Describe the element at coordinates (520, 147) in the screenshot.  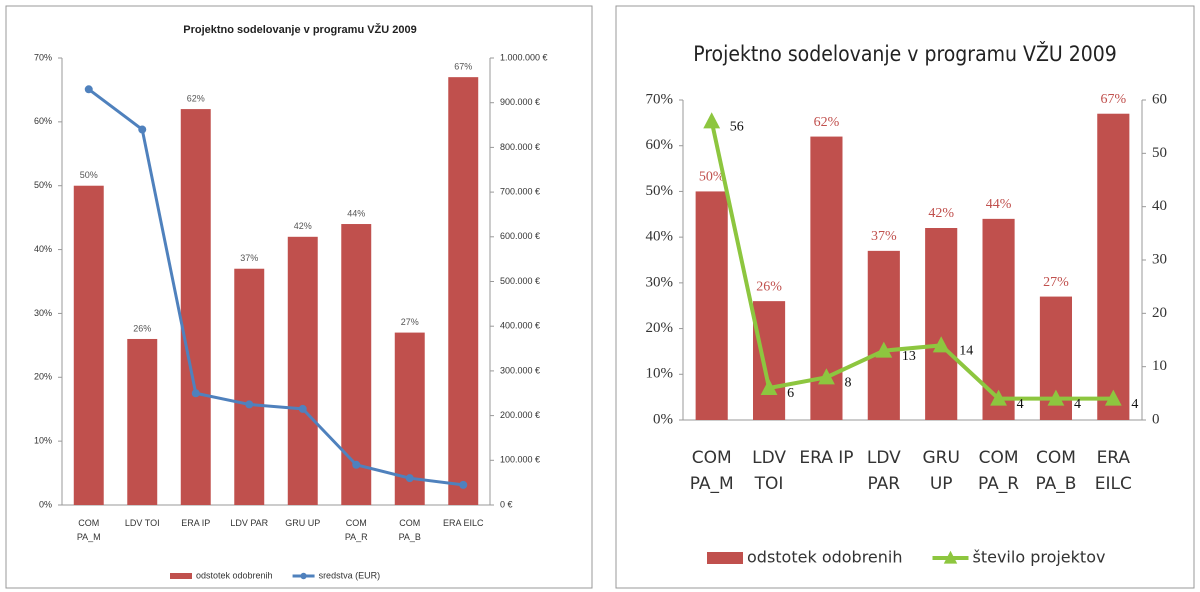
I see `y2-tick-label: 800.000 €` at that location.